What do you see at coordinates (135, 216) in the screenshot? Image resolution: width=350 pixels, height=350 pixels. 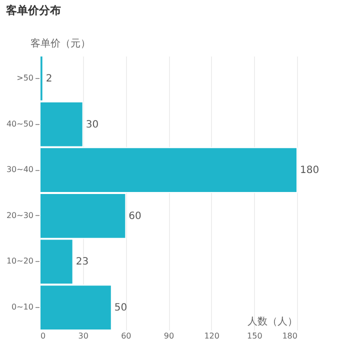 I see `data-label: 60` at bounding box center [135, 216].